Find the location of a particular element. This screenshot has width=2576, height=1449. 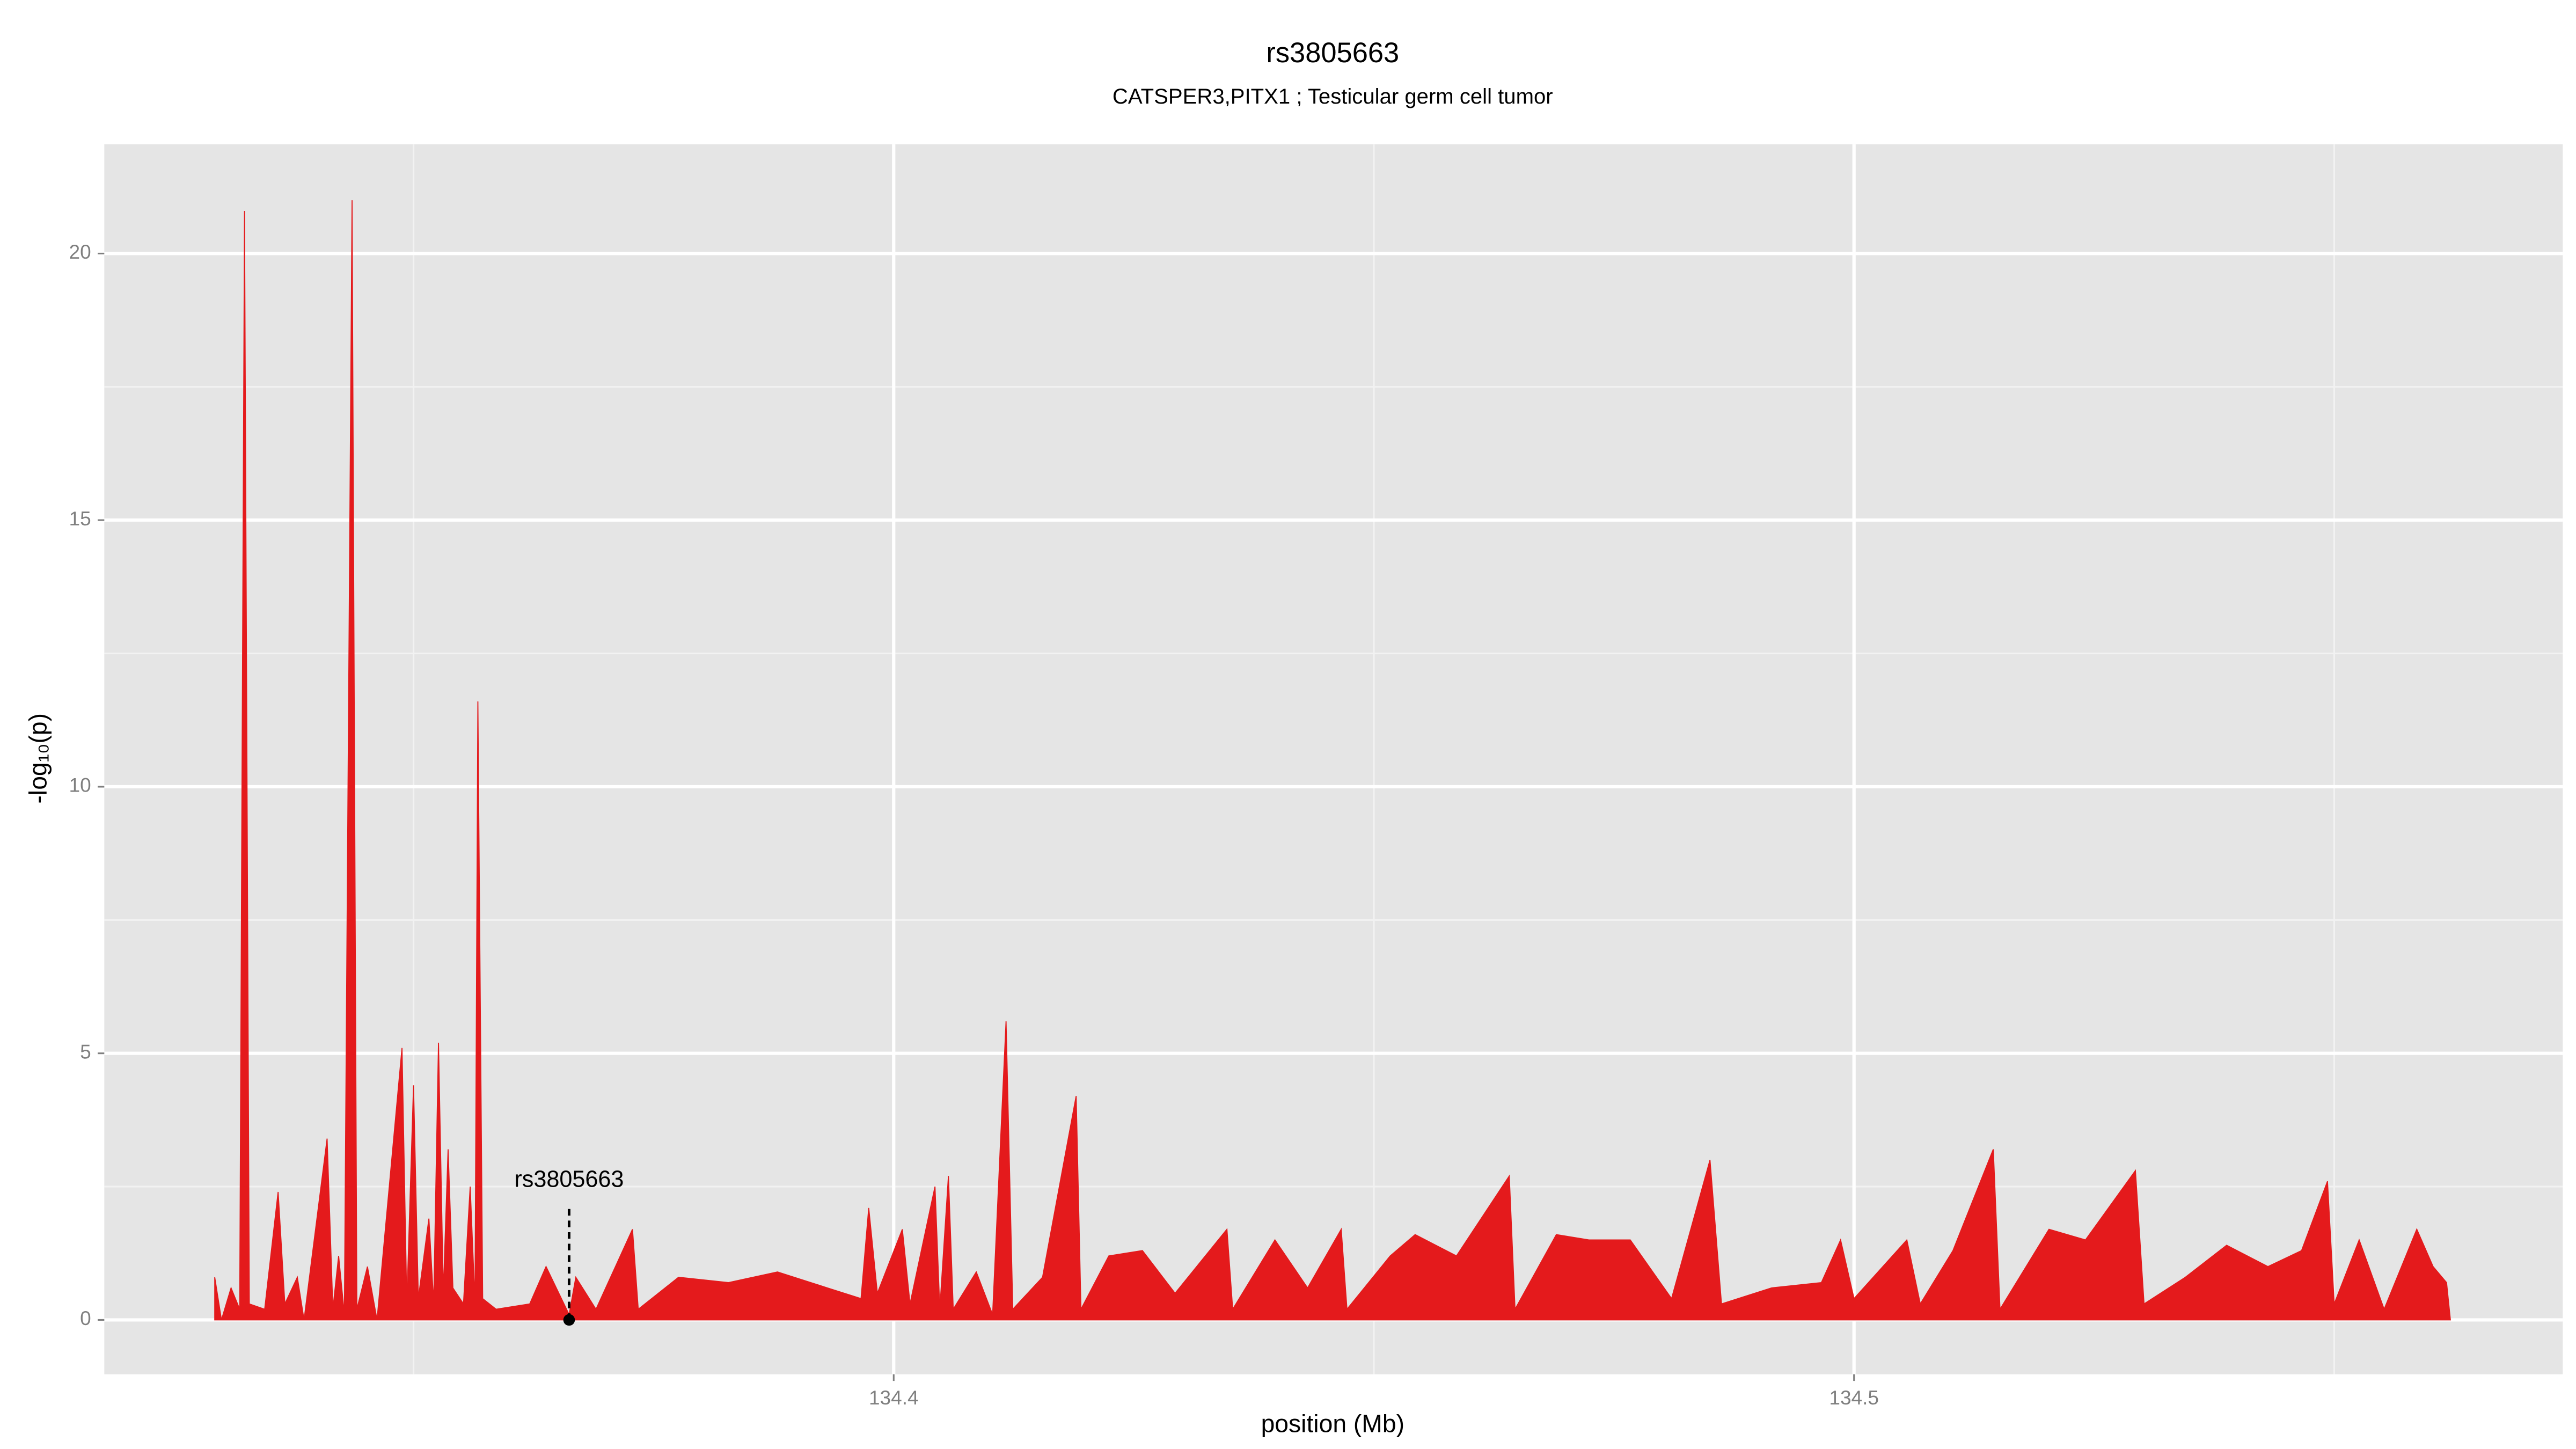

y-tick-label: 0 is located at coordinates (85, 1318).